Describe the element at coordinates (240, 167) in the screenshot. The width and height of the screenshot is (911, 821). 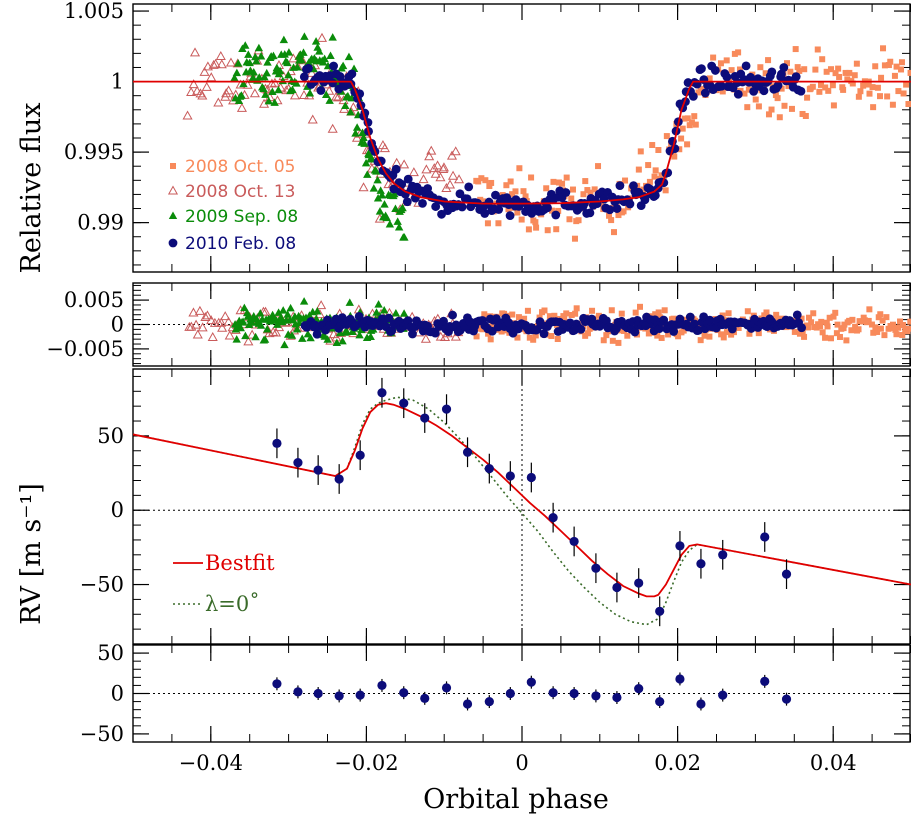
I see `legend-label: 2008 Oct. 05` at that location.